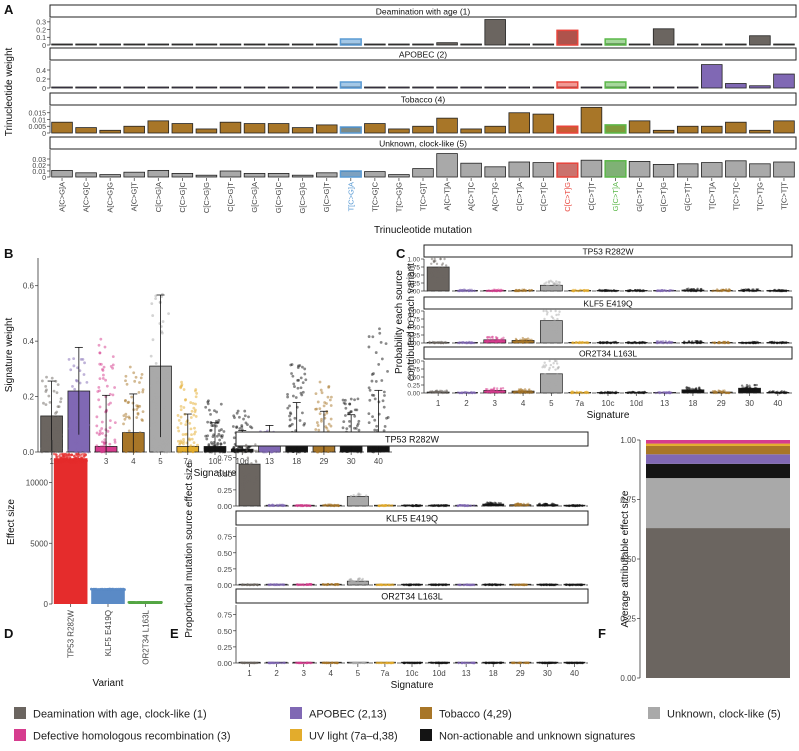  I want to click on x-tick-label: G[C>T]G, so click(663, 197).